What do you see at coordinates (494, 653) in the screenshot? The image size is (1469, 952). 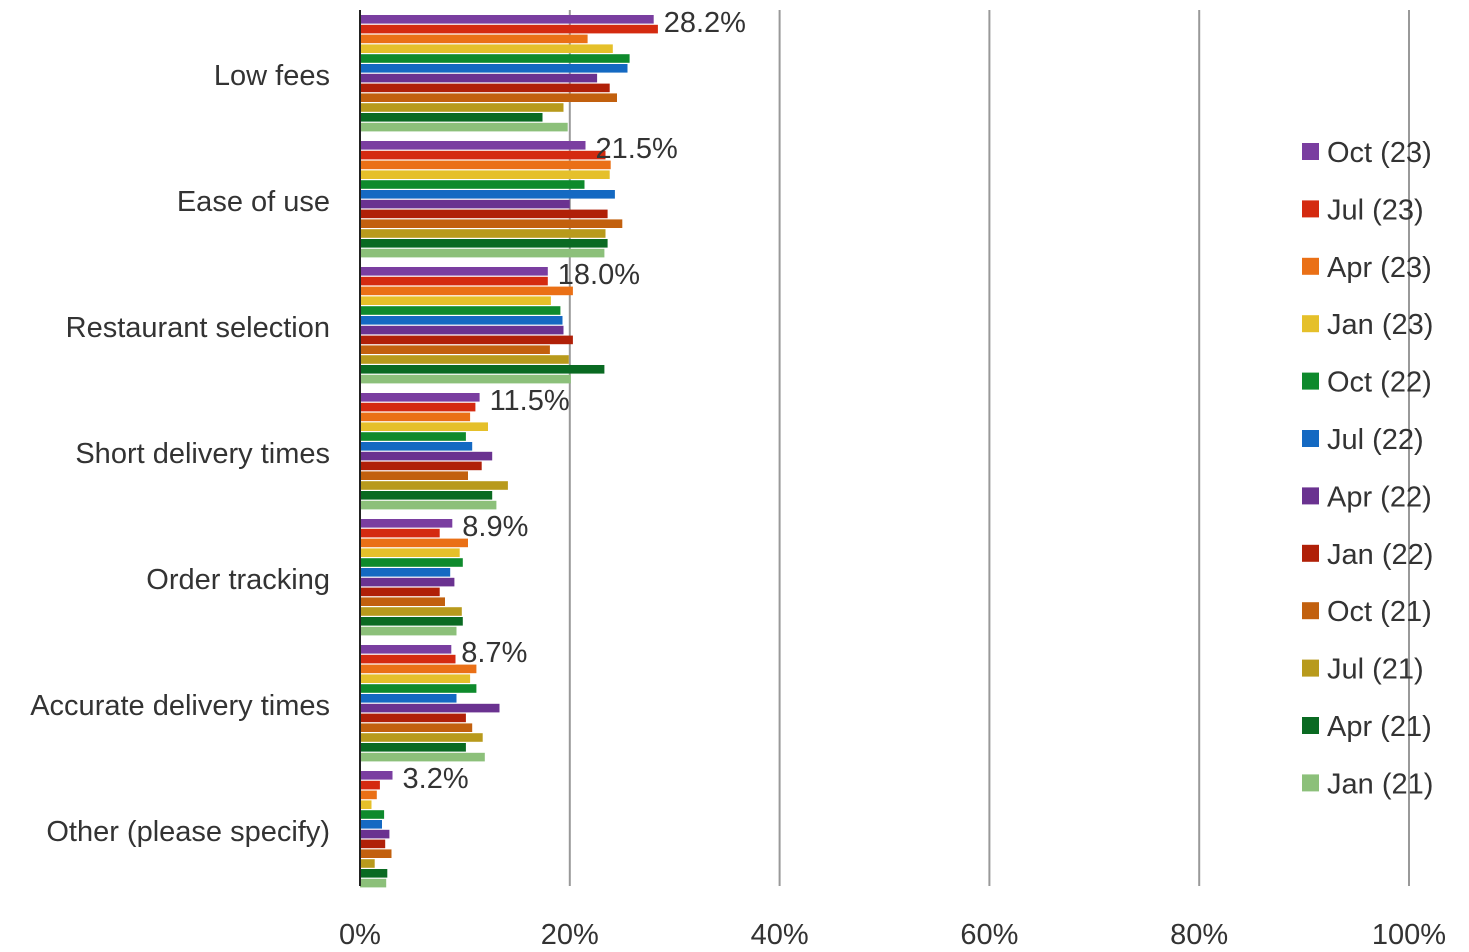 I see `data-label: 8.7%` at bounding box center [494, 653].